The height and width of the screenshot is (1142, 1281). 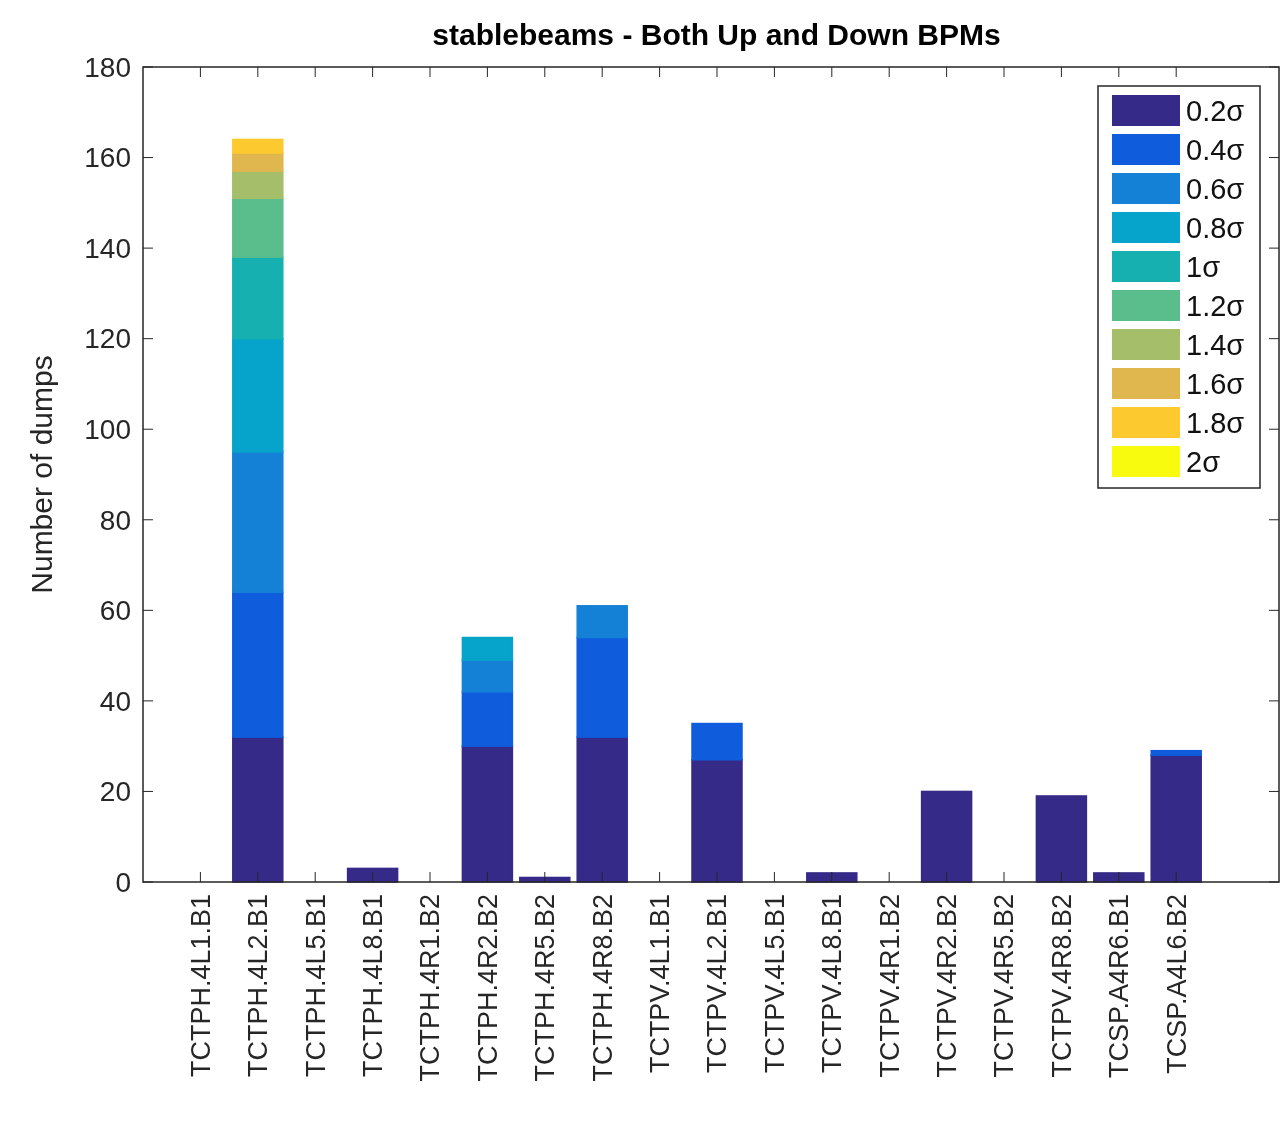 What do you see at coordinates (487, 988) in the screenshot?
I see `x-tick-label: TCTPH.4R2.B2` at bounding box center [487, 988].